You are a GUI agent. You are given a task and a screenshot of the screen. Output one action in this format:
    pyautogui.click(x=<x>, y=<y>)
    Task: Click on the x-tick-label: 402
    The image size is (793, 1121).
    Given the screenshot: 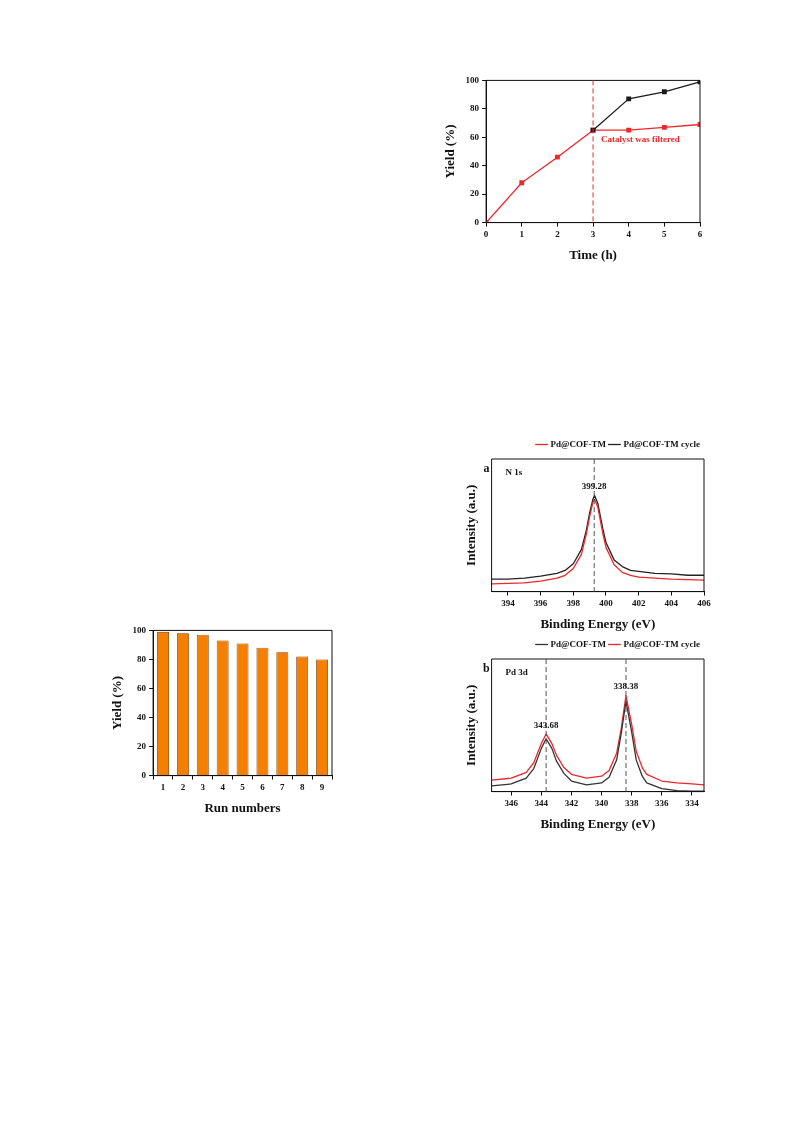 What is the action you would take?
    pyautogui.click(x=638, y=603)
    